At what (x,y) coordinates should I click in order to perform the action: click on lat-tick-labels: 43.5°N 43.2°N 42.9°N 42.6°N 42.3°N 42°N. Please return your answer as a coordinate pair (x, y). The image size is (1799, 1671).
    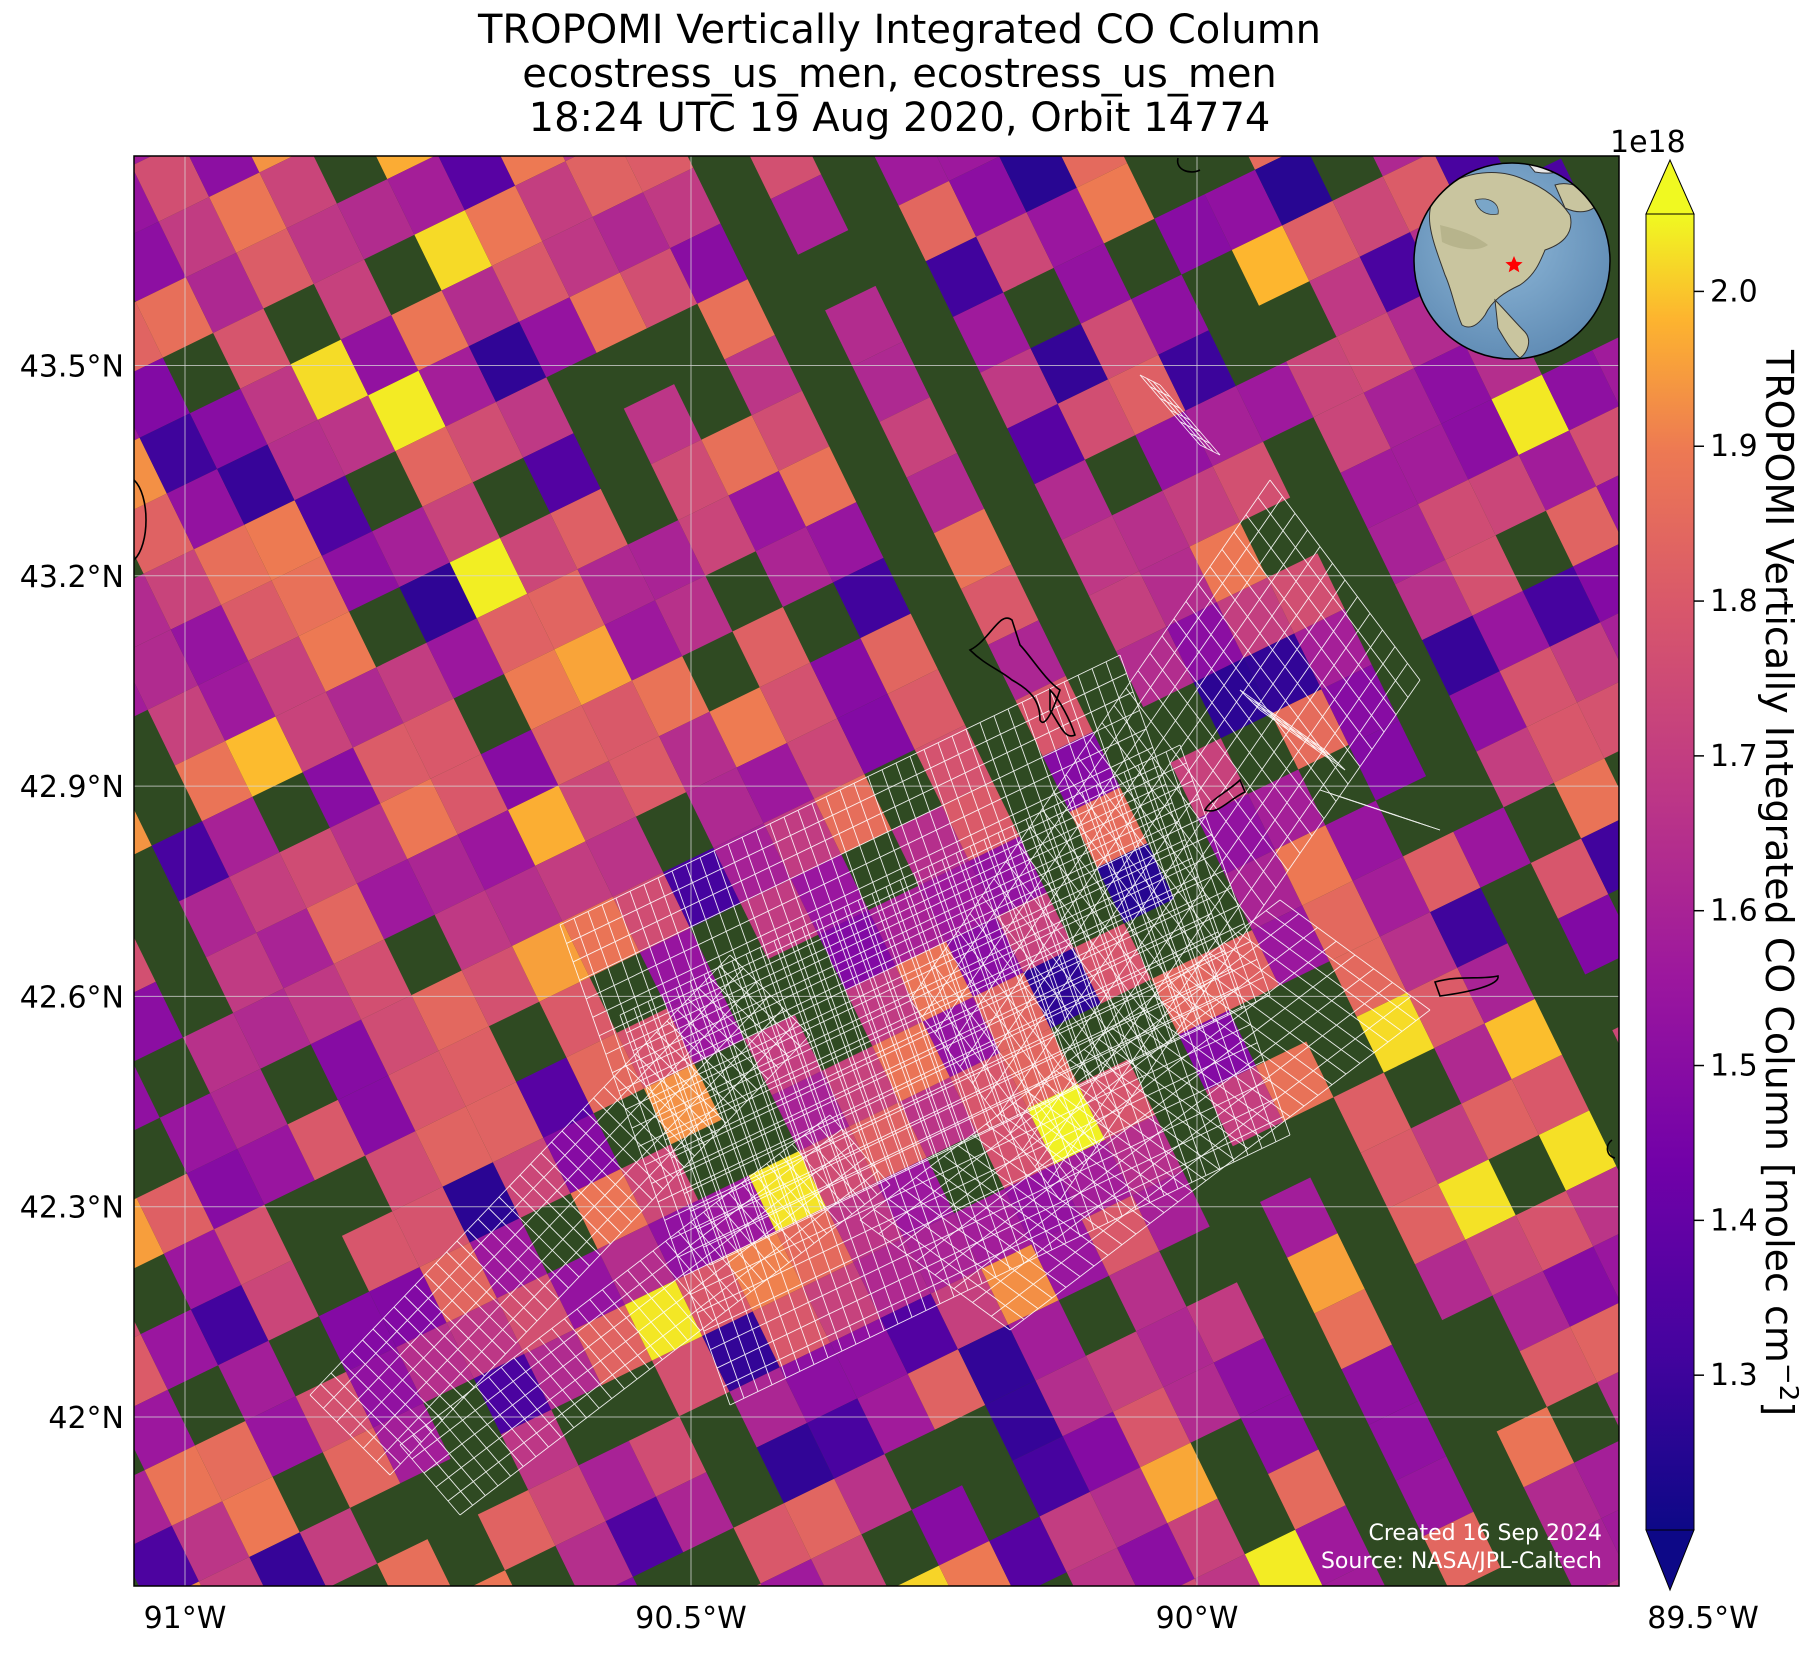
    Looking at the image, I should click on (72, 893).